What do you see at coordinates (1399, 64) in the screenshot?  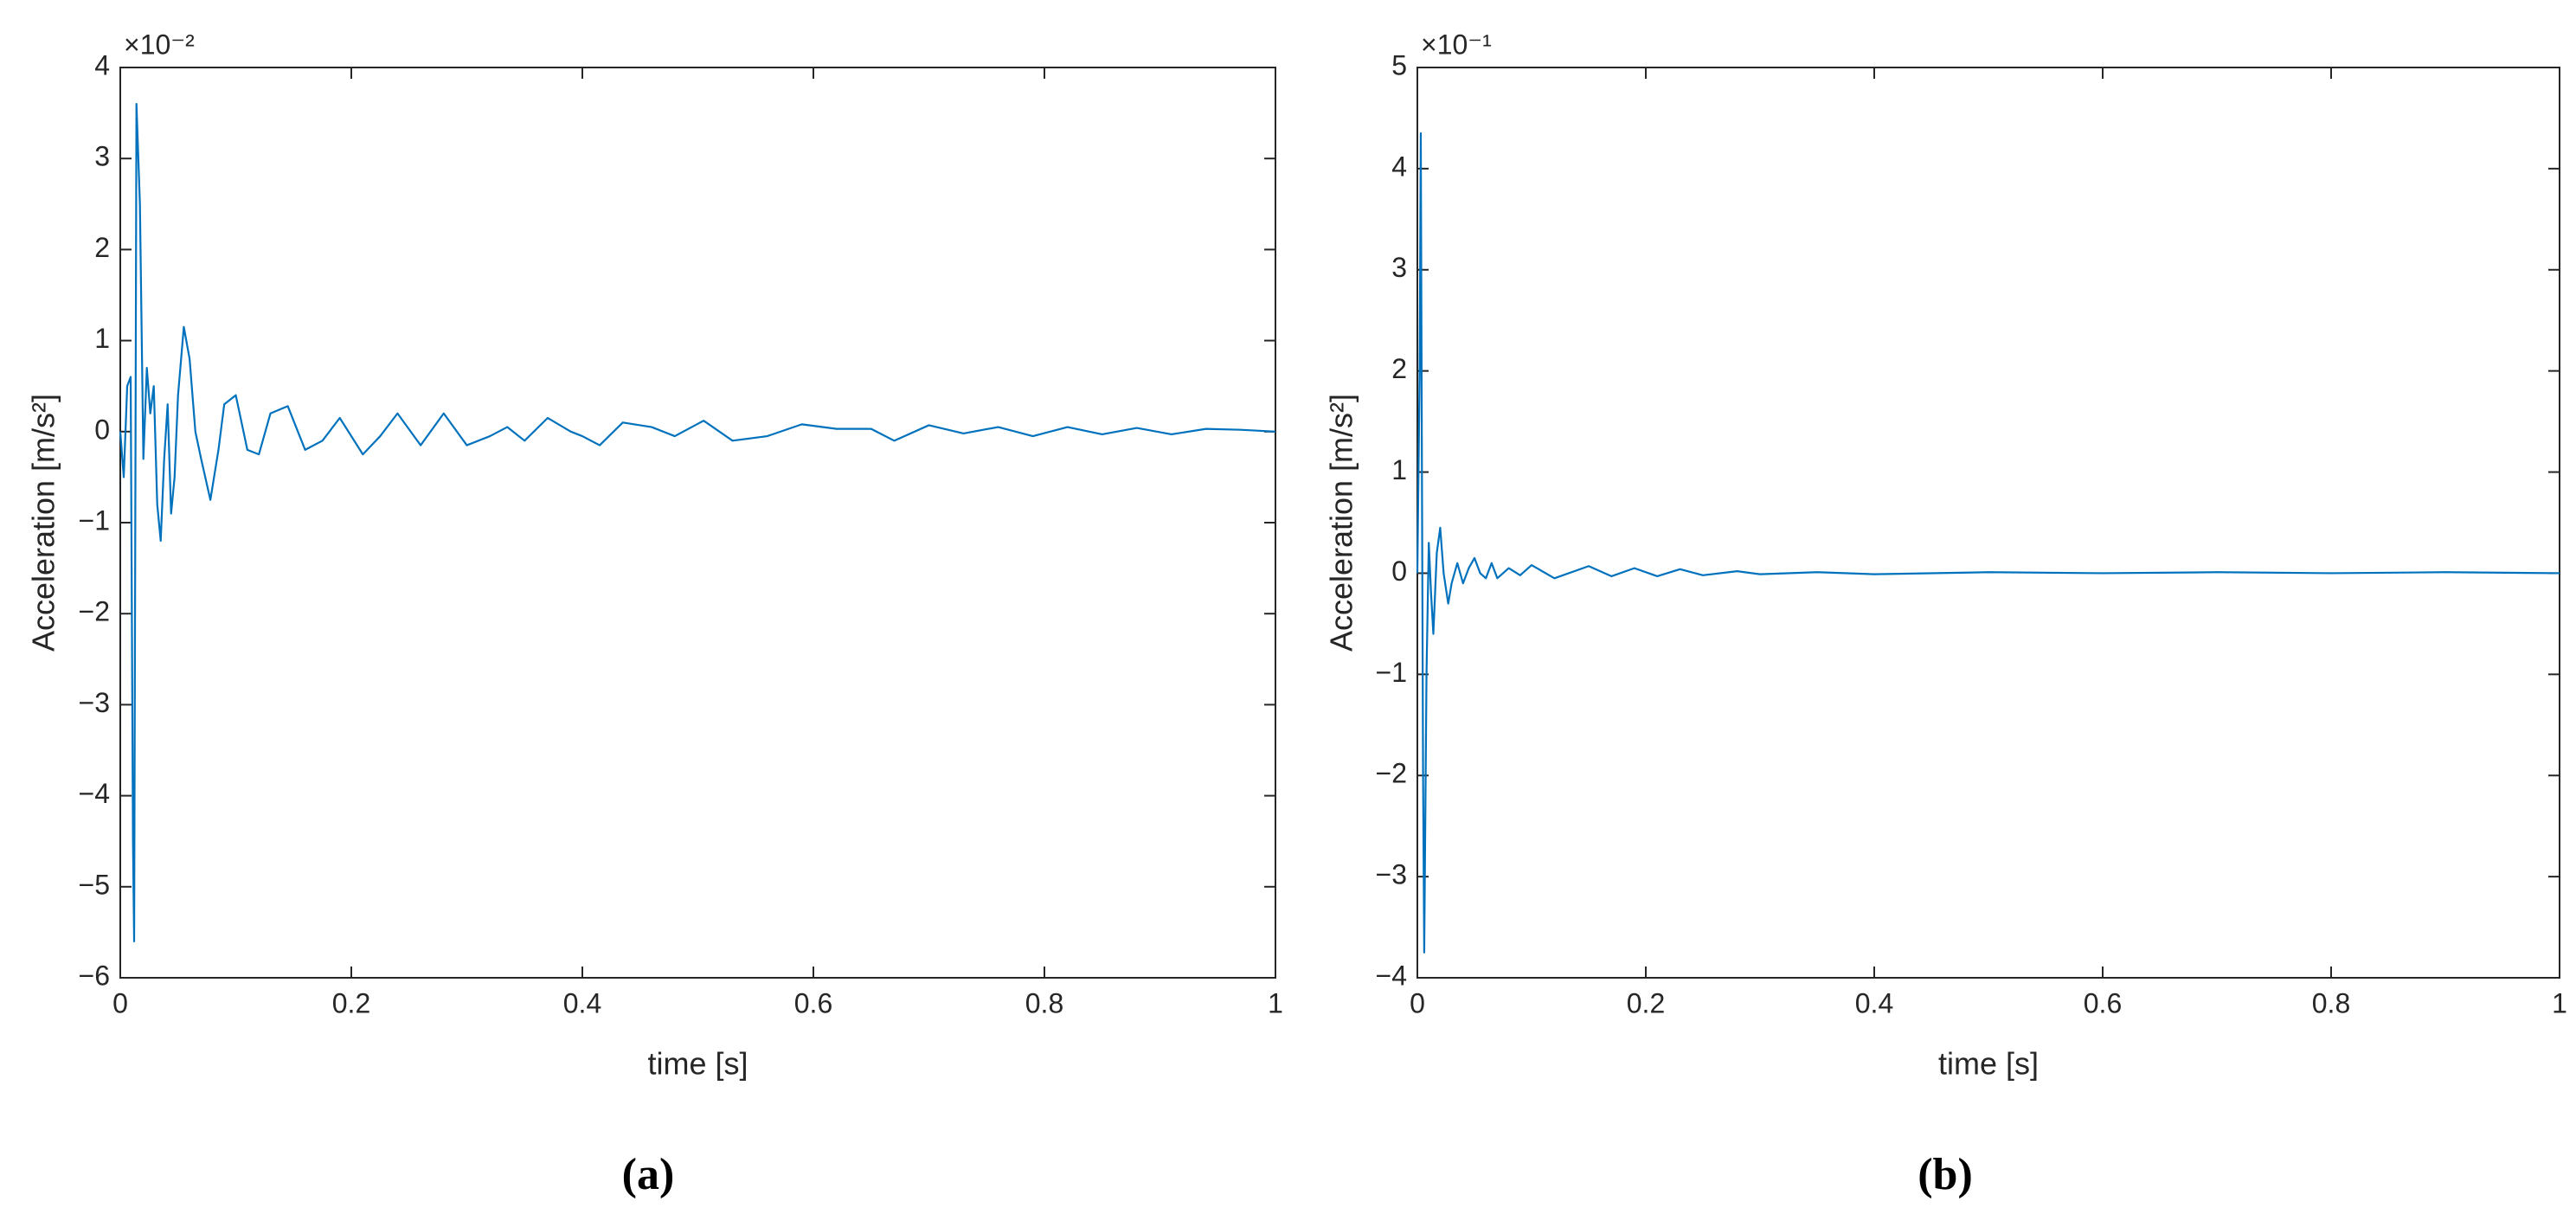 I see `y-tick-label: 5` at bounding box center [1399, 64].